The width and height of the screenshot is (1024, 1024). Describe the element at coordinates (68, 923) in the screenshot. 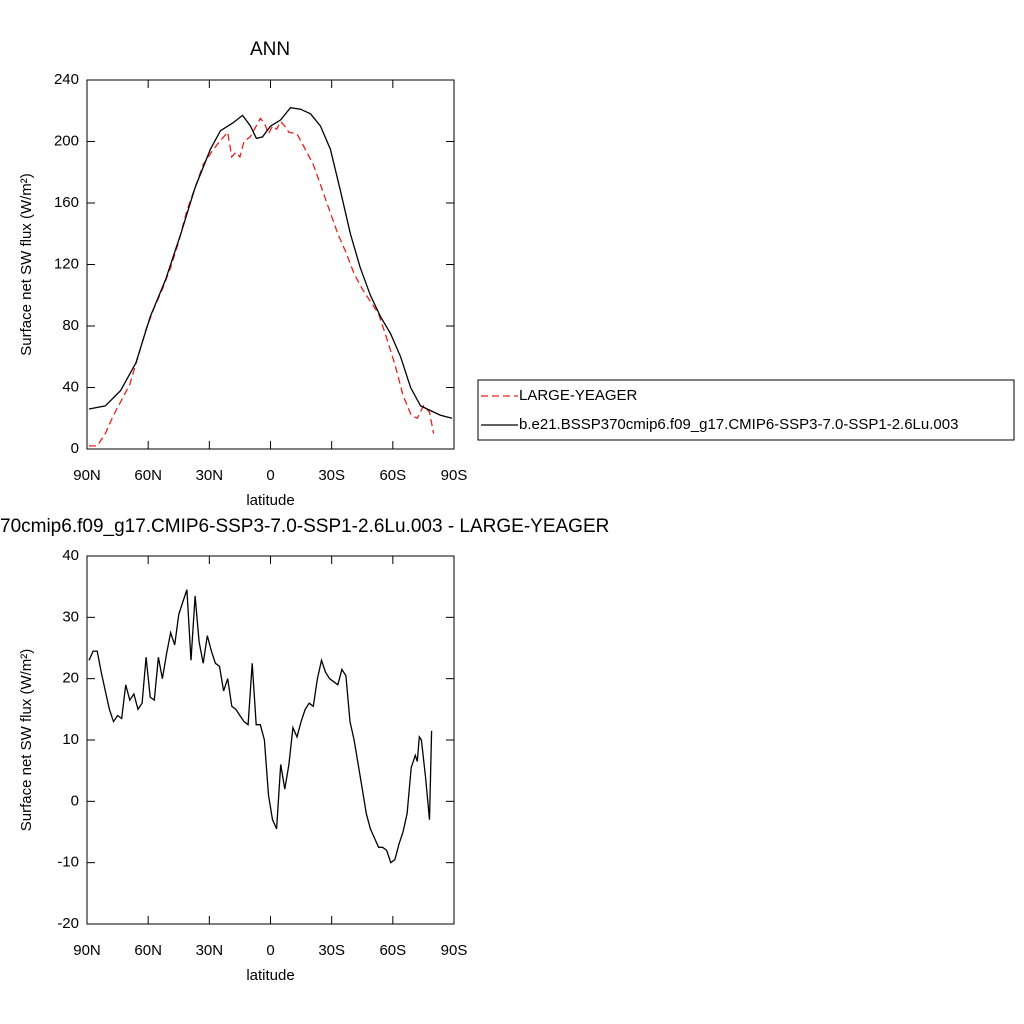

I see `y-tick-label: -20` at that location.